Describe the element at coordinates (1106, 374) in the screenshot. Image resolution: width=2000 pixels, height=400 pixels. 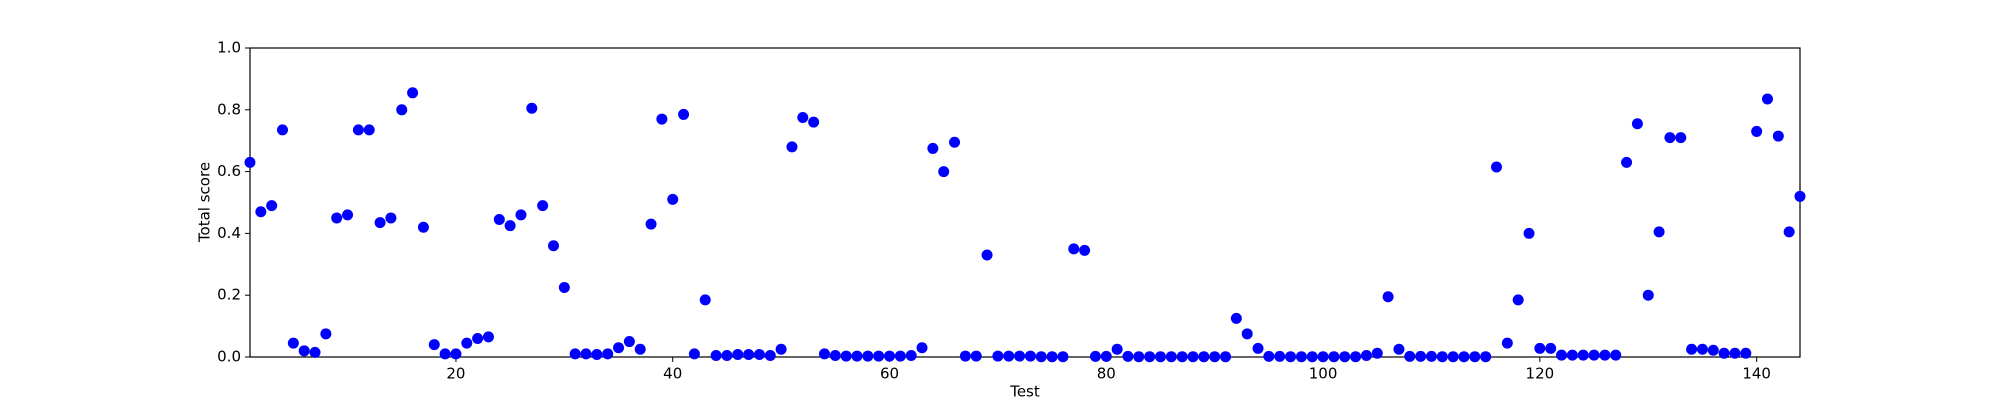
I see `x-tick-label: 80` at that location.